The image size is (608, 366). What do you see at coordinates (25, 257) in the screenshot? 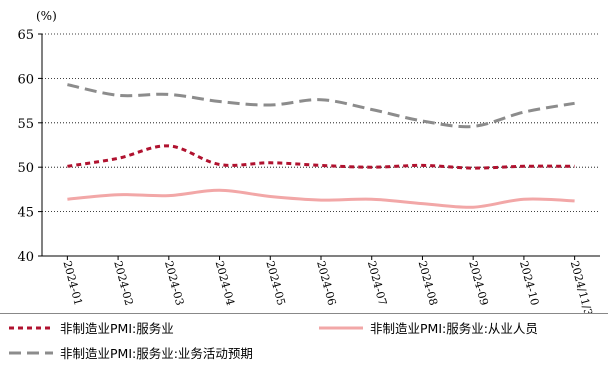
I see `y-tick-label-40: 40` at bounding box center [25, 257].